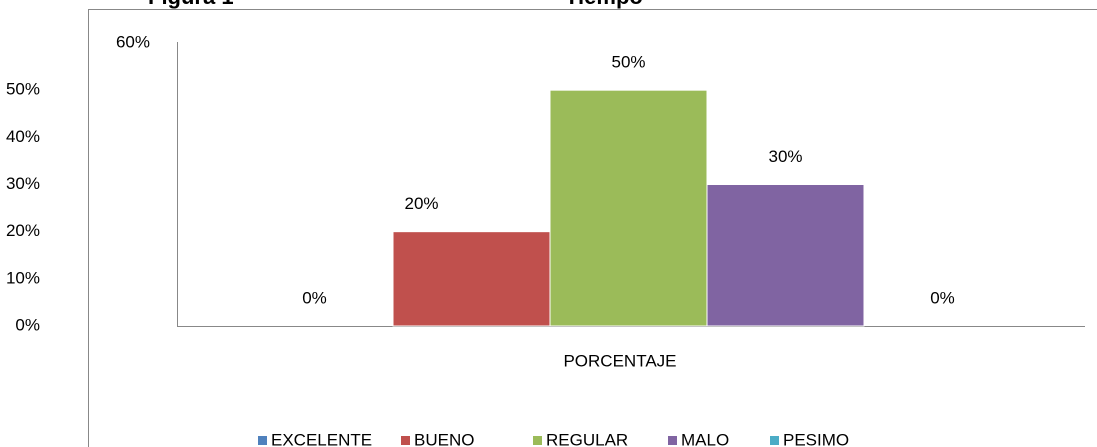  I want to click on y-tick-label: 40%, so click(23, 136).